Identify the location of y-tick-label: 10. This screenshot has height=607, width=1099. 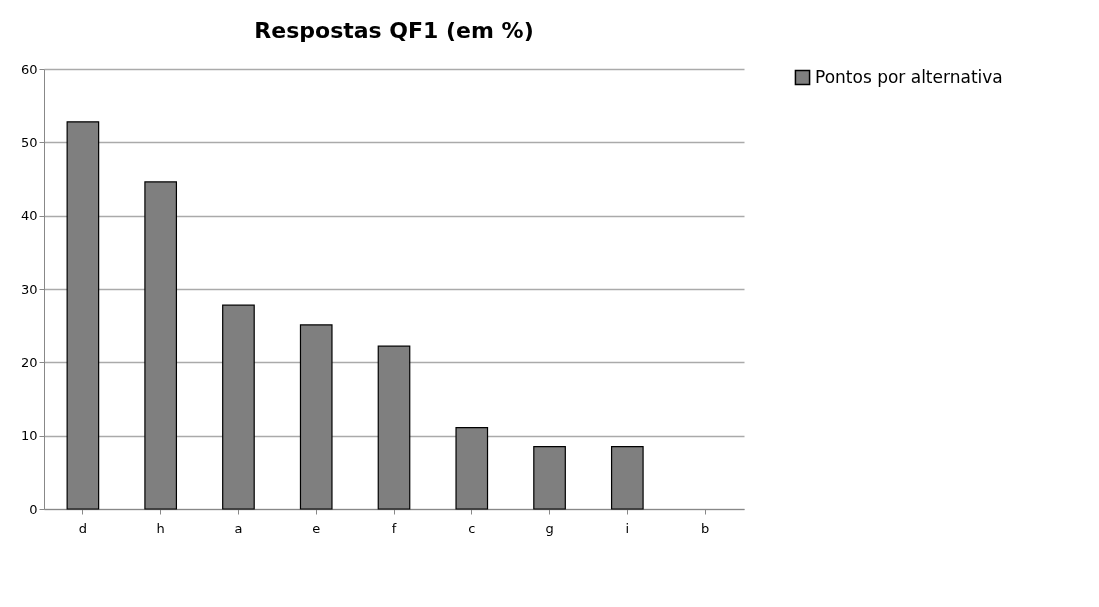
(29, 436).